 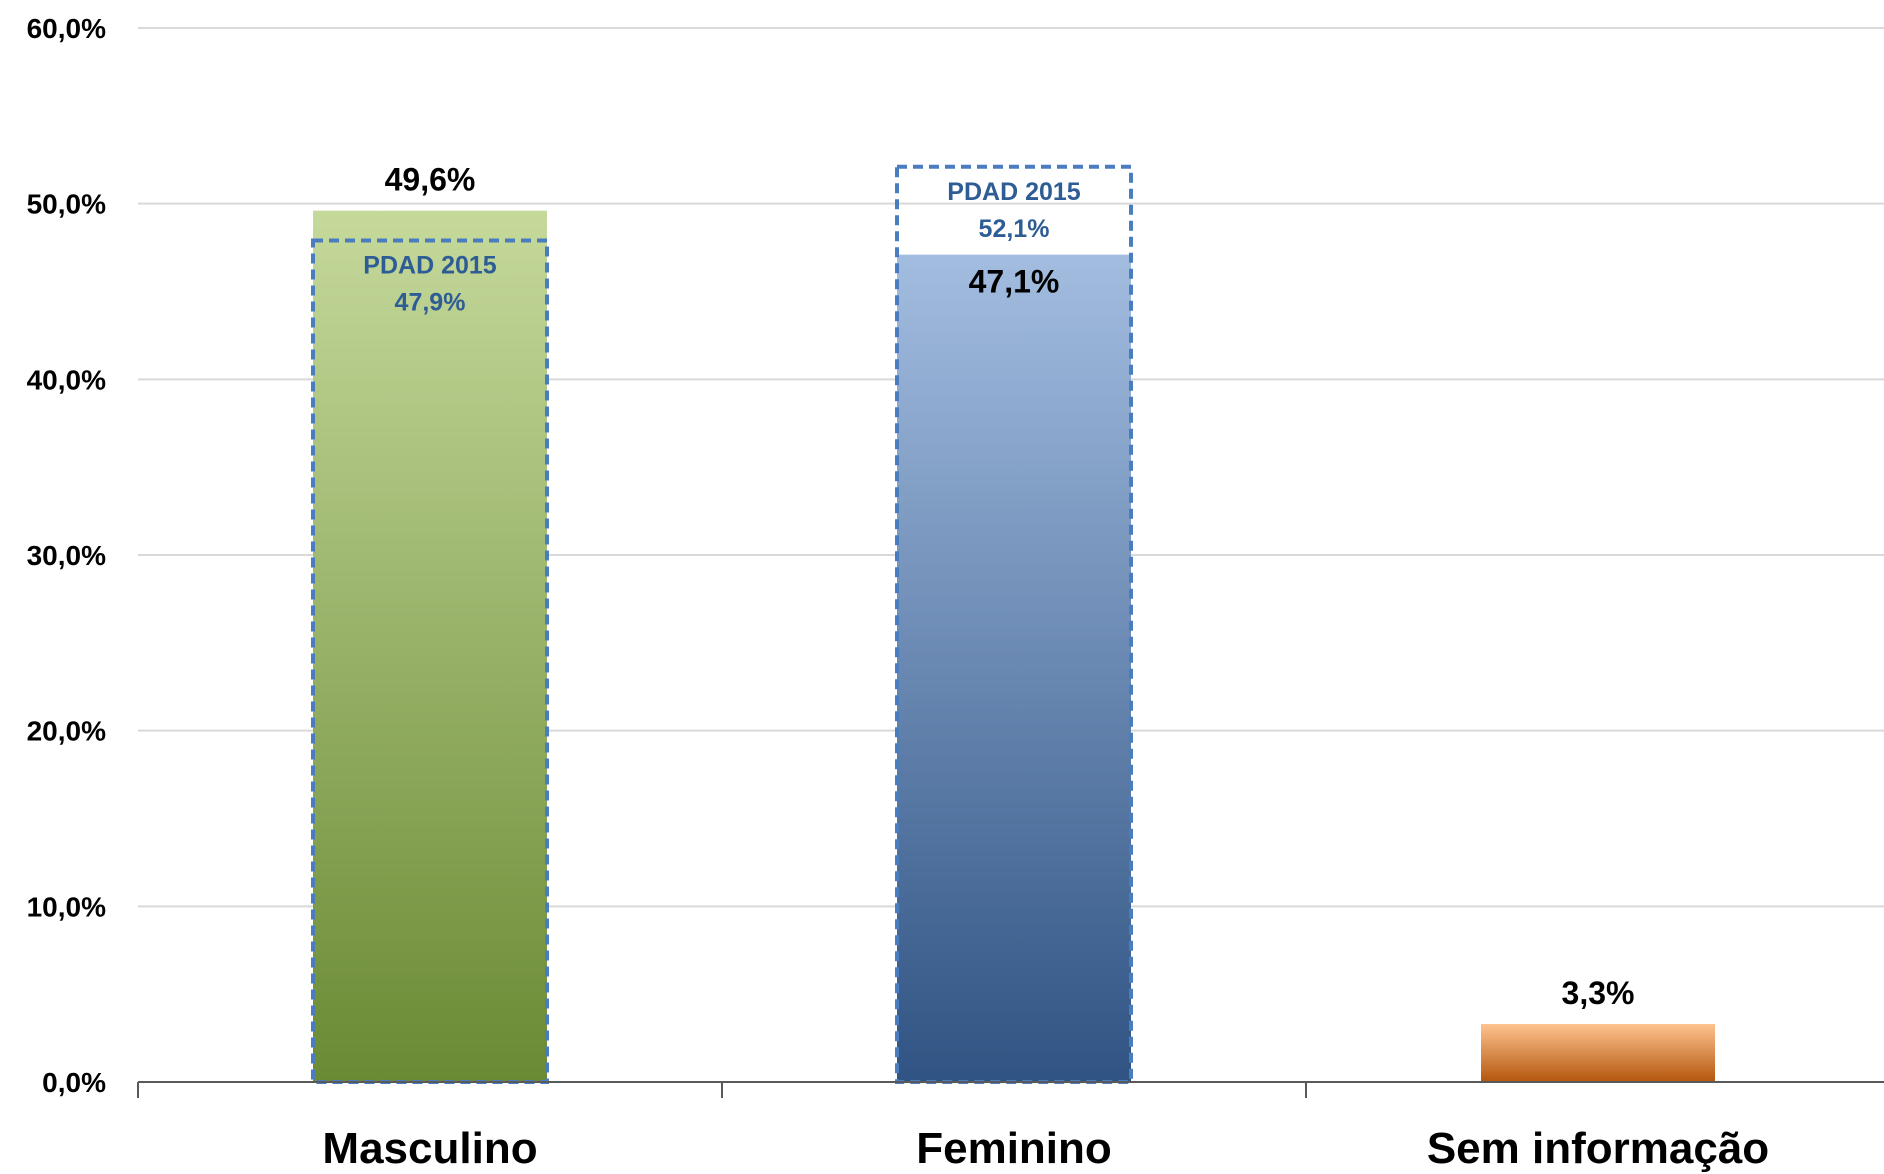 I want to click on y-axis-ticks: 0,0% 10,0% 20,0% 30,0% 40,0% 50,0% 60,0%, so click(x=67, y=555).